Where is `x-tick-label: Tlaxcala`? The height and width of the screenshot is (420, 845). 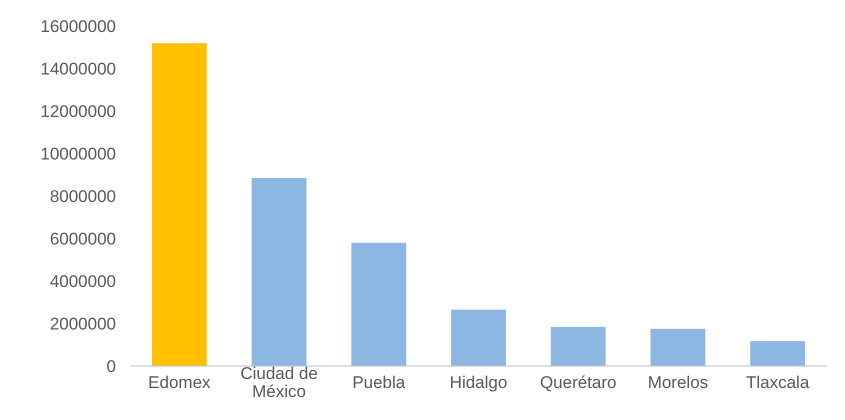 x-tick-label: Tlaxcala is located at coordinates (778, 382).